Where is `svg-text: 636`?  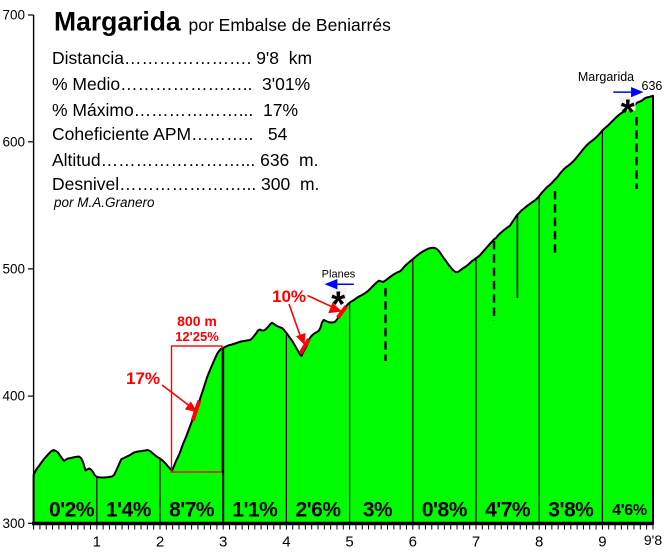
svg-text: 636 is located at coordinates (652, 86).